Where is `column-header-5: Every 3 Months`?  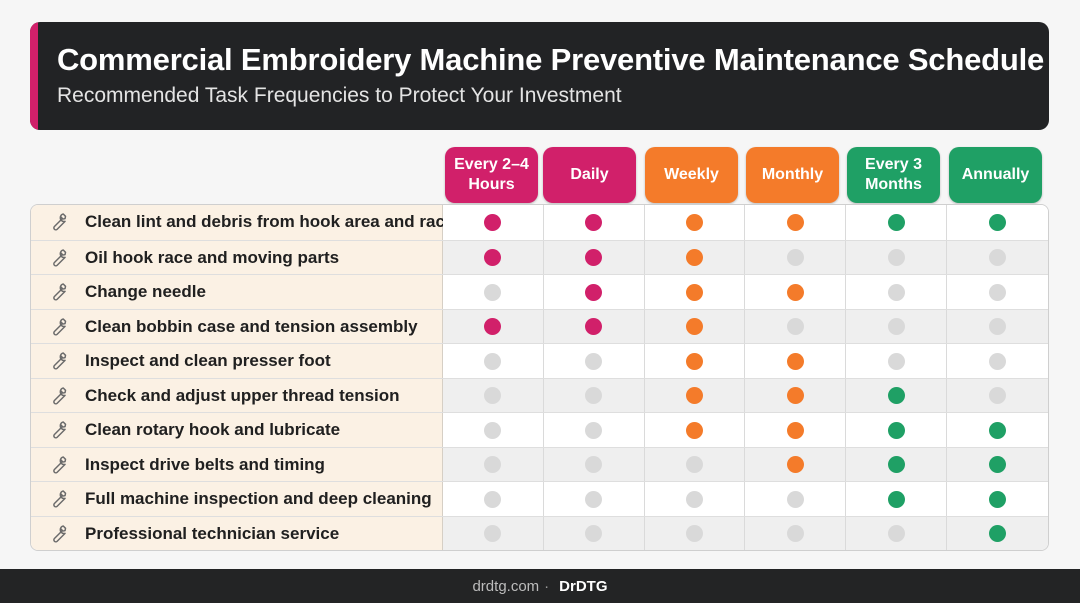 column-header-5: Every 3 Months is located at coordinates (893, 175).